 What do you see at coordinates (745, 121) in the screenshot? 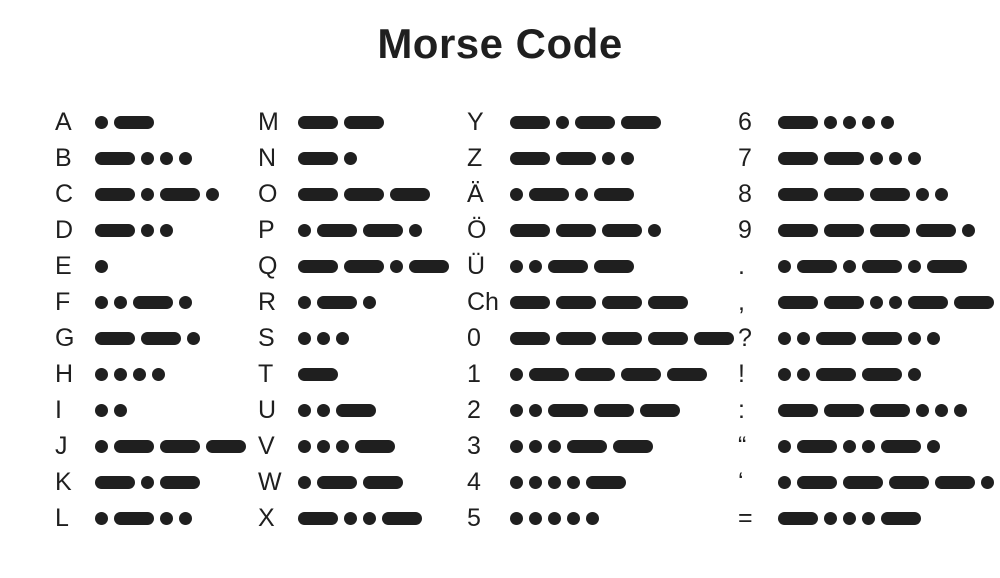
I see `character-label: 6` at bounding box center [745, 121].